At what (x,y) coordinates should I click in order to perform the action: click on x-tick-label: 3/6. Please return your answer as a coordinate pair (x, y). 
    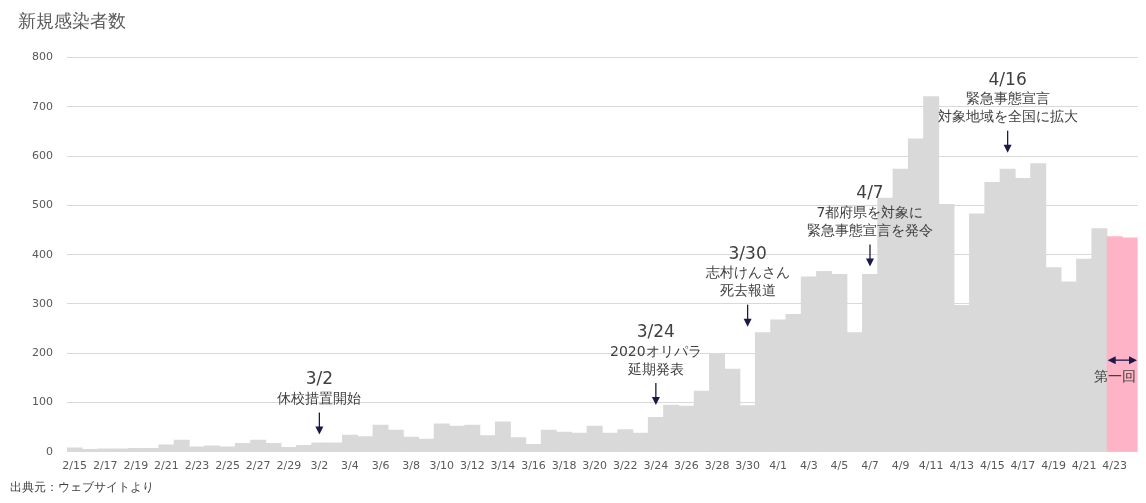
    Looking at the image, I should click on (380, 466).